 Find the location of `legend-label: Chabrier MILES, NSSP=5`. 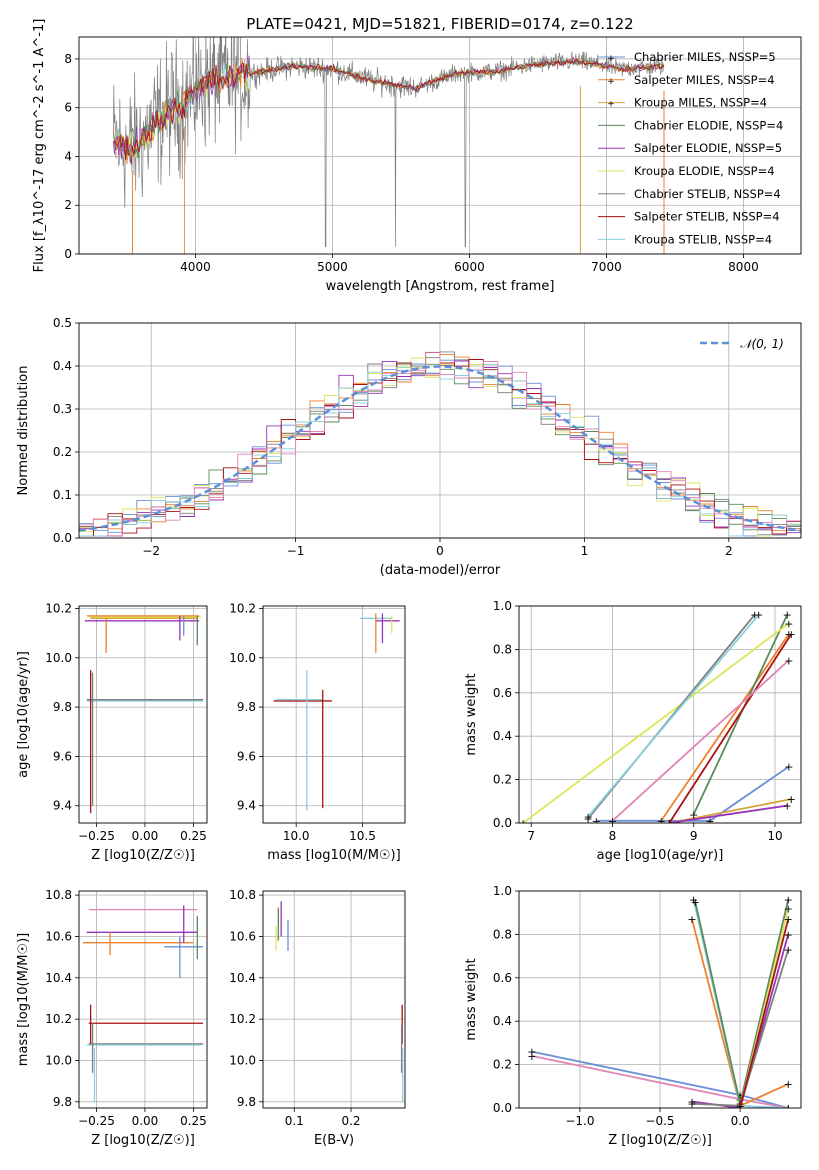

legend-label: Chabrier MILES, NSSP=5 is located at coordinates (705, 57).